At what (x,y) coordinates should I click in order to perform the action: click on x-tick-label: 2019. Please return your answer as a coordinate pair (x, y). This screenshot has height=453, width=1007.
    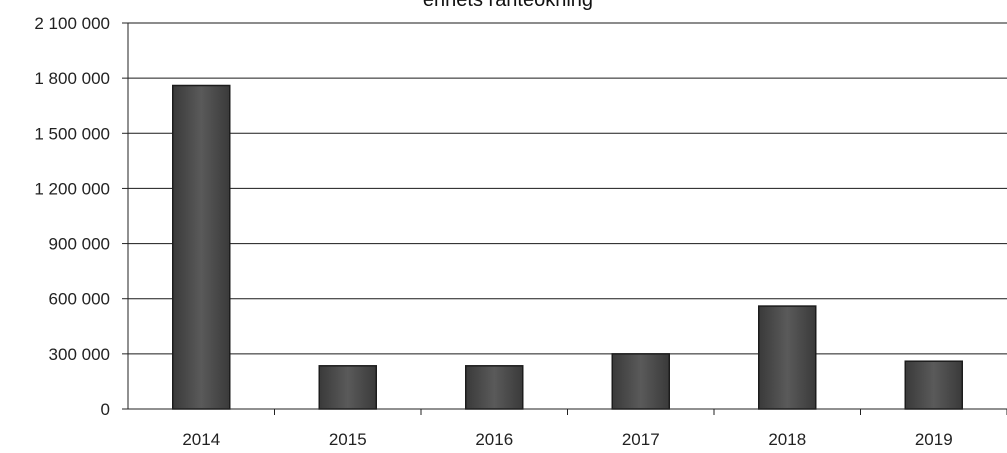
    Looking at the image, I should click on (934, 439).